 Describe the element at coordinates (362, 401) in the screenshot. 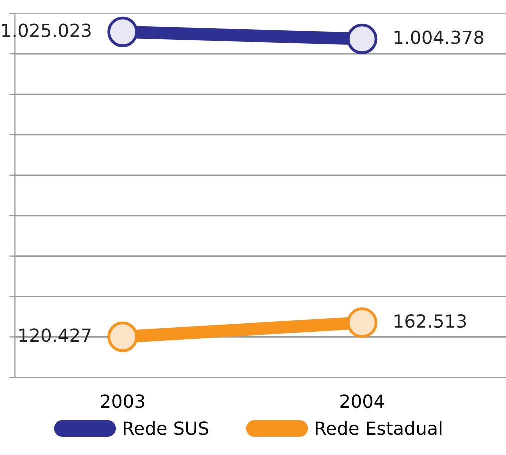

I see `x-tick-label: 2004` at that location.